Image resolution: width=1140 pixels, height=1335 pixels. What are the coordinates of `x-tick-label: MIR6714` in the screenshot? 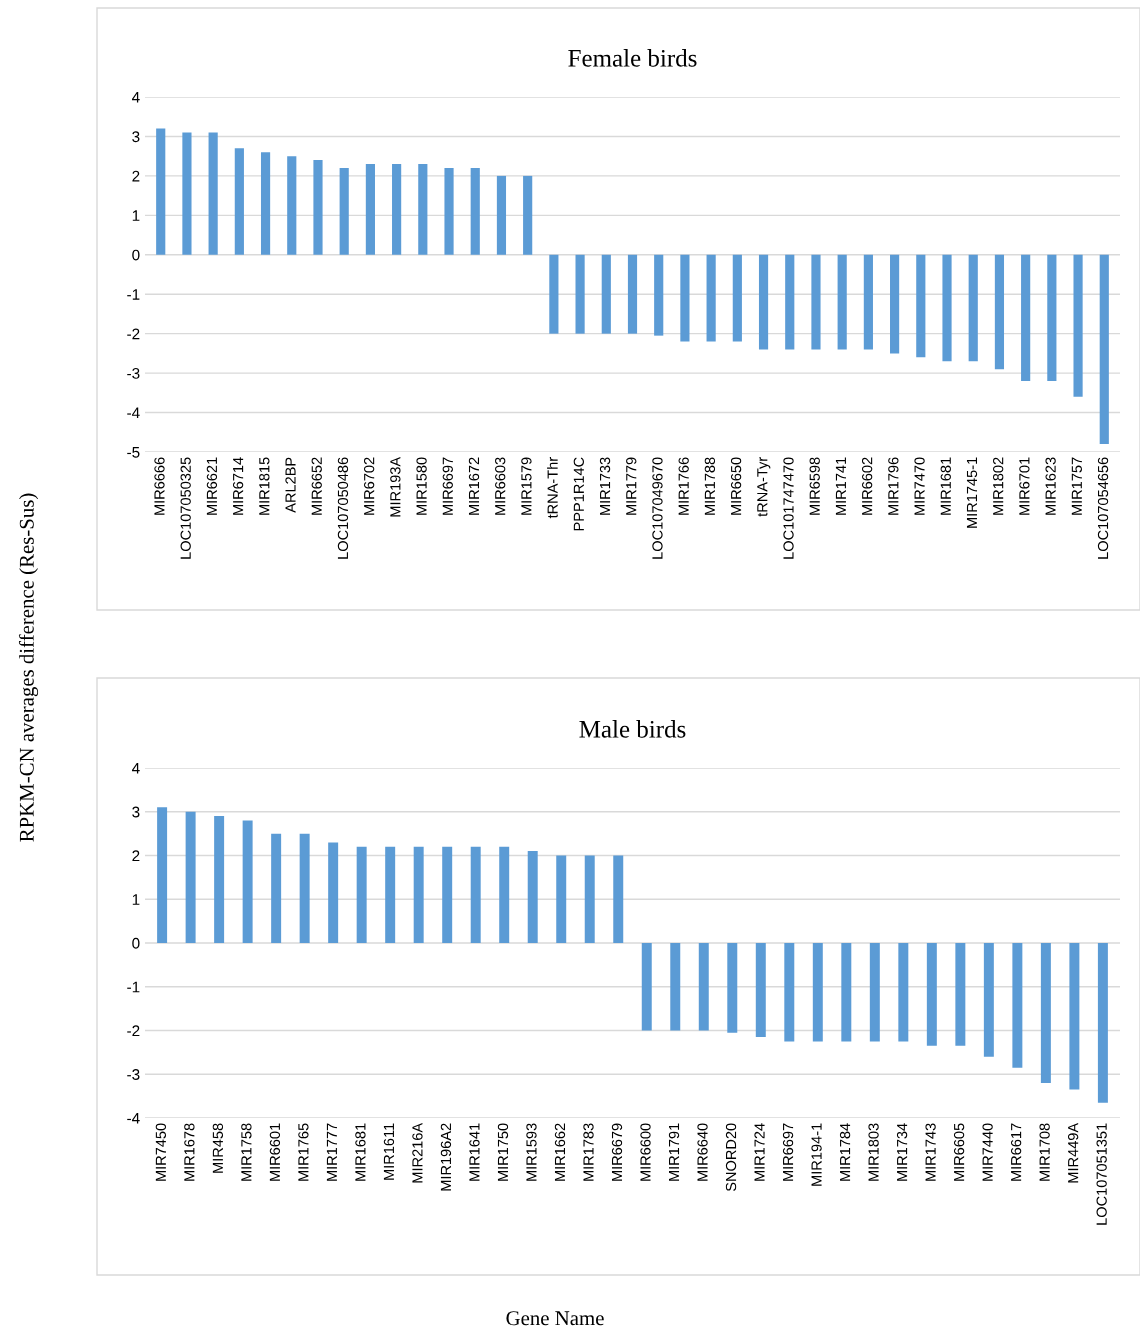 It's located at (238, 486).